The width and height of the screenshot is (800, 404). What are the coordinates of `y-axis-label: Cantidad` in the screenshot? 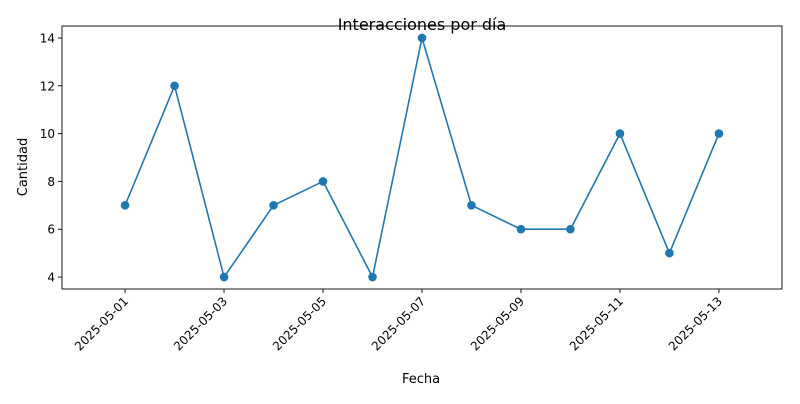 It's located at (23, 167).